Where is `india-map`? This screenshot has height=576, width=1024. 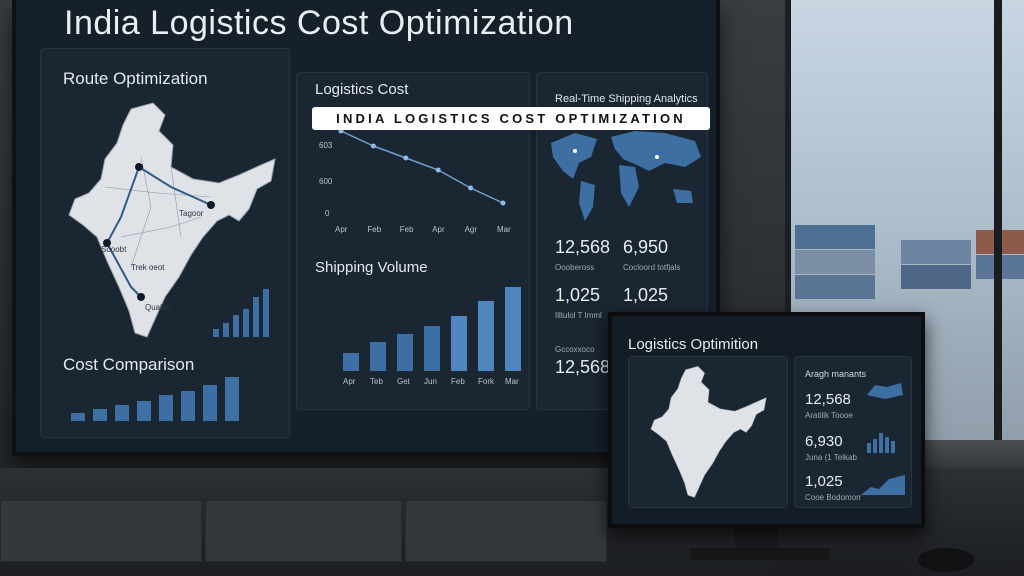
india-map is located at coordinates (172, 220).